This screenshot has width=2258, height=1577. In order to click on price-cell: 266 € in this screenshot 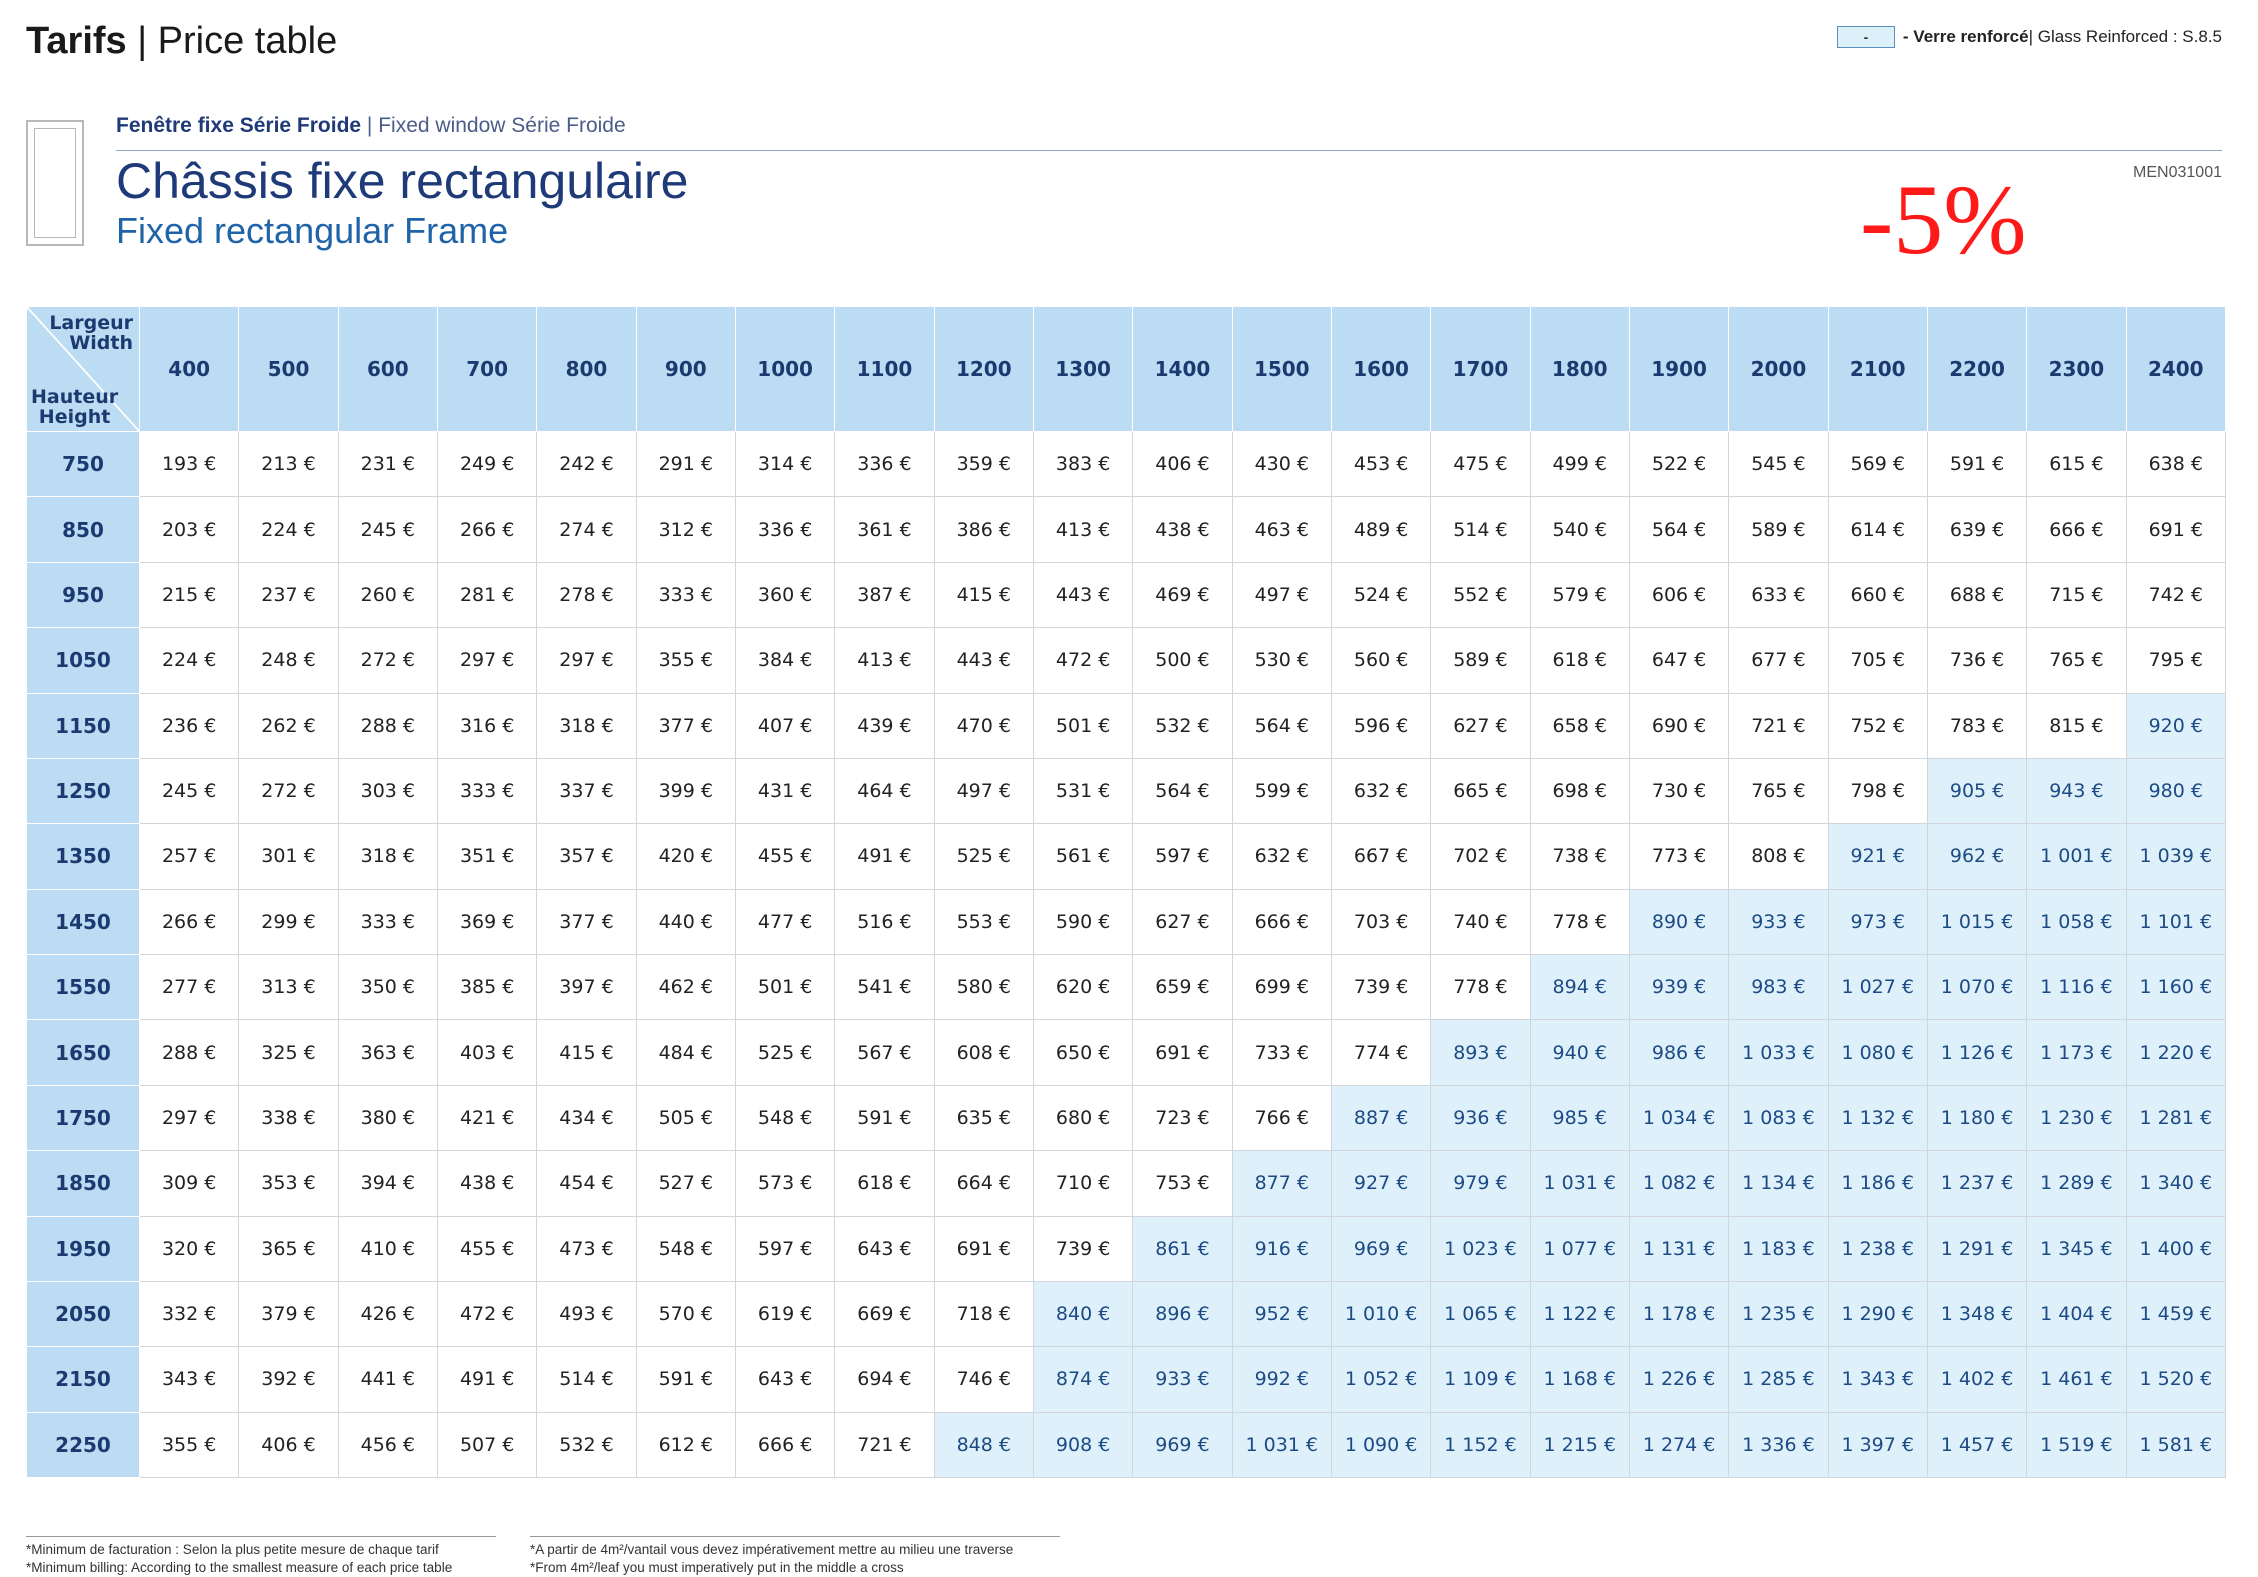, I will do `click(487, 529)`.